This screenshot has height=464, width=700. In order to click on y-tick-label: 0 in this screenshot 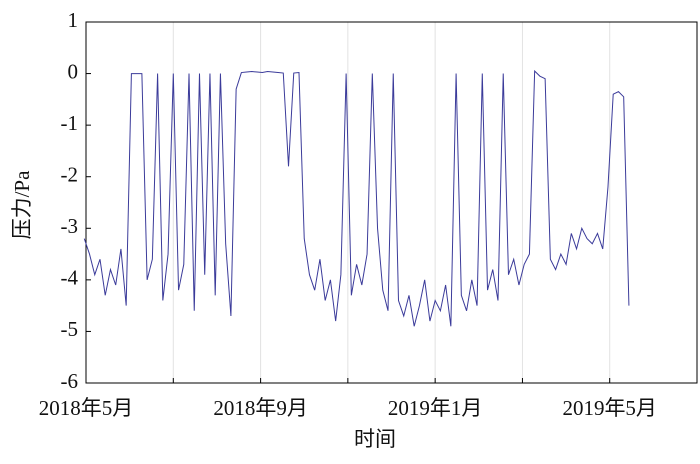, I will do `click(73, 71)`.